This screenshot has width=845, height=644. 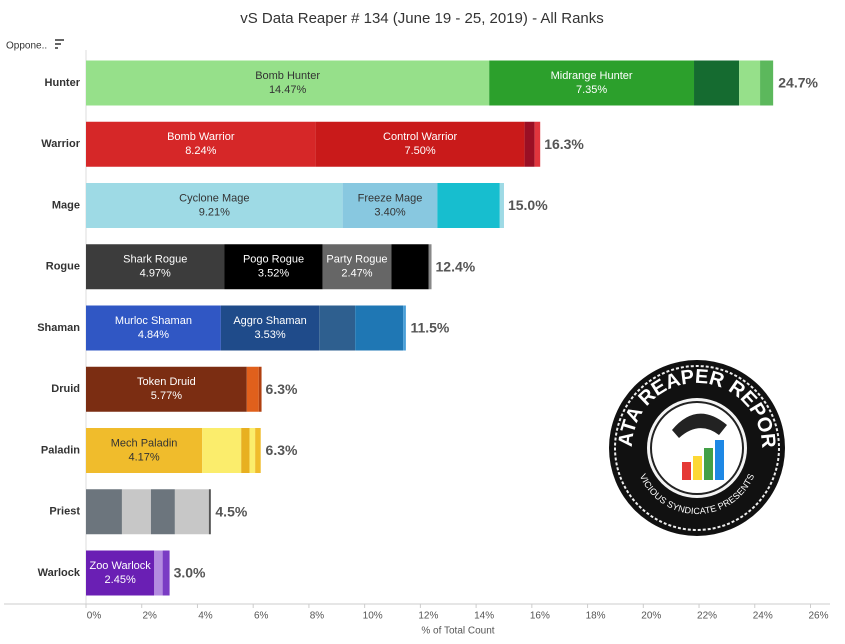 I want to click on x-tick-label: 4%, so click(x=205, y=616).